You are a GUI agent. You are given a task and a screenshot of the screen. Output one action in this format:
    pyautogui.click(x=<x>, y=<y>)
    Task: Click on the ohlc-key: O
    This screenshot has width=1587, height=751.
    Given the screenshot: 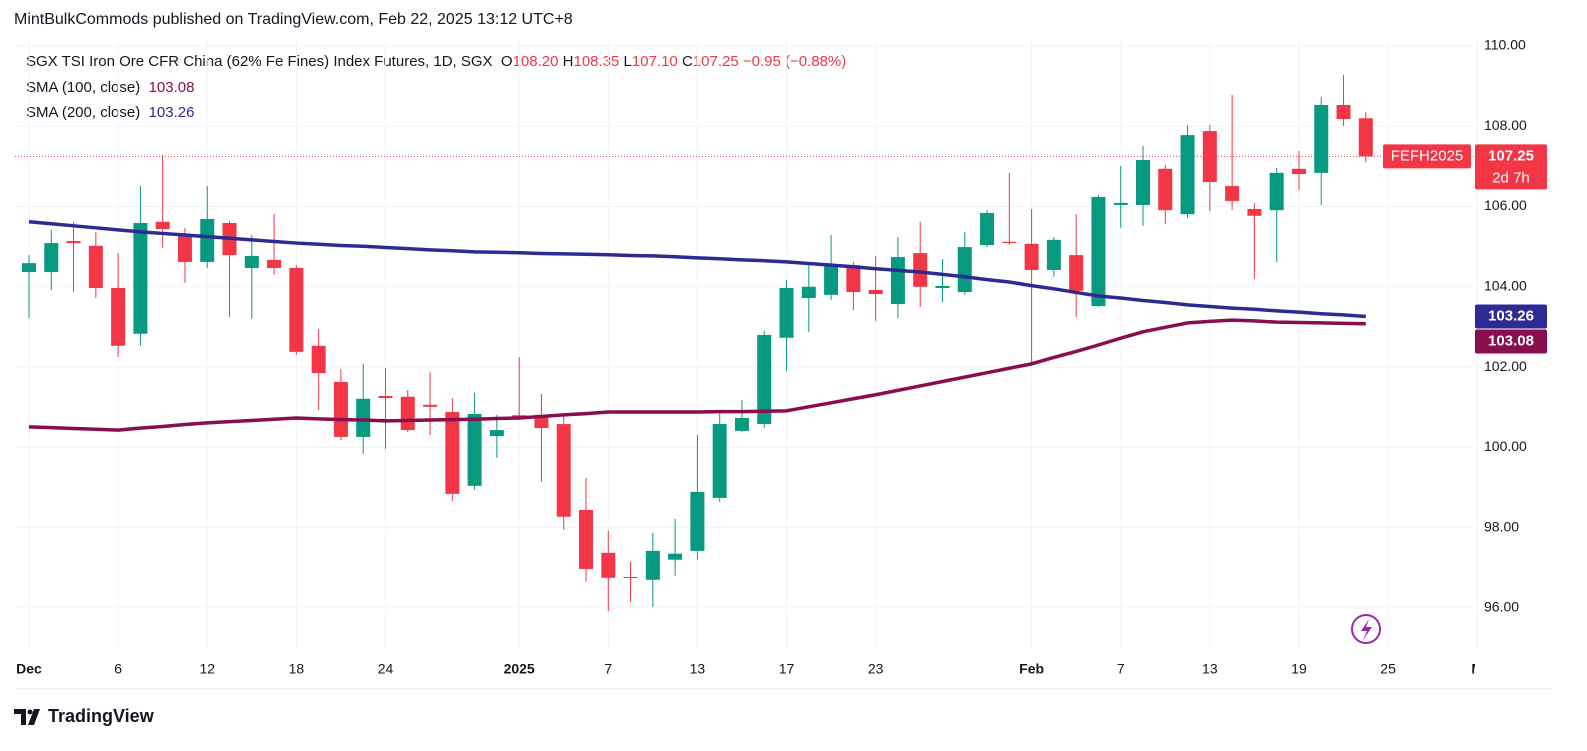 What is the action you would take?
    pyautogui.click(x=506, y=61)
    